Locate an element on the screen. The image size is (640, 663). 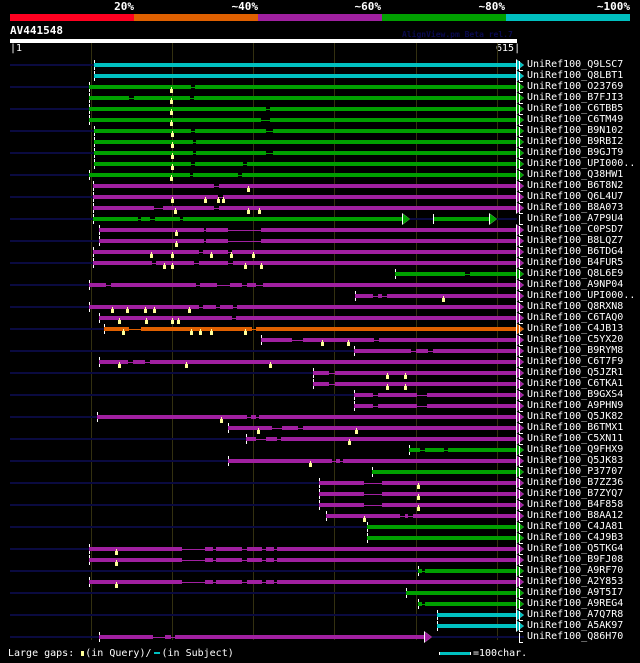
hit-label: UniRef100_C0PSD7 is located at coordinates (575, 229).